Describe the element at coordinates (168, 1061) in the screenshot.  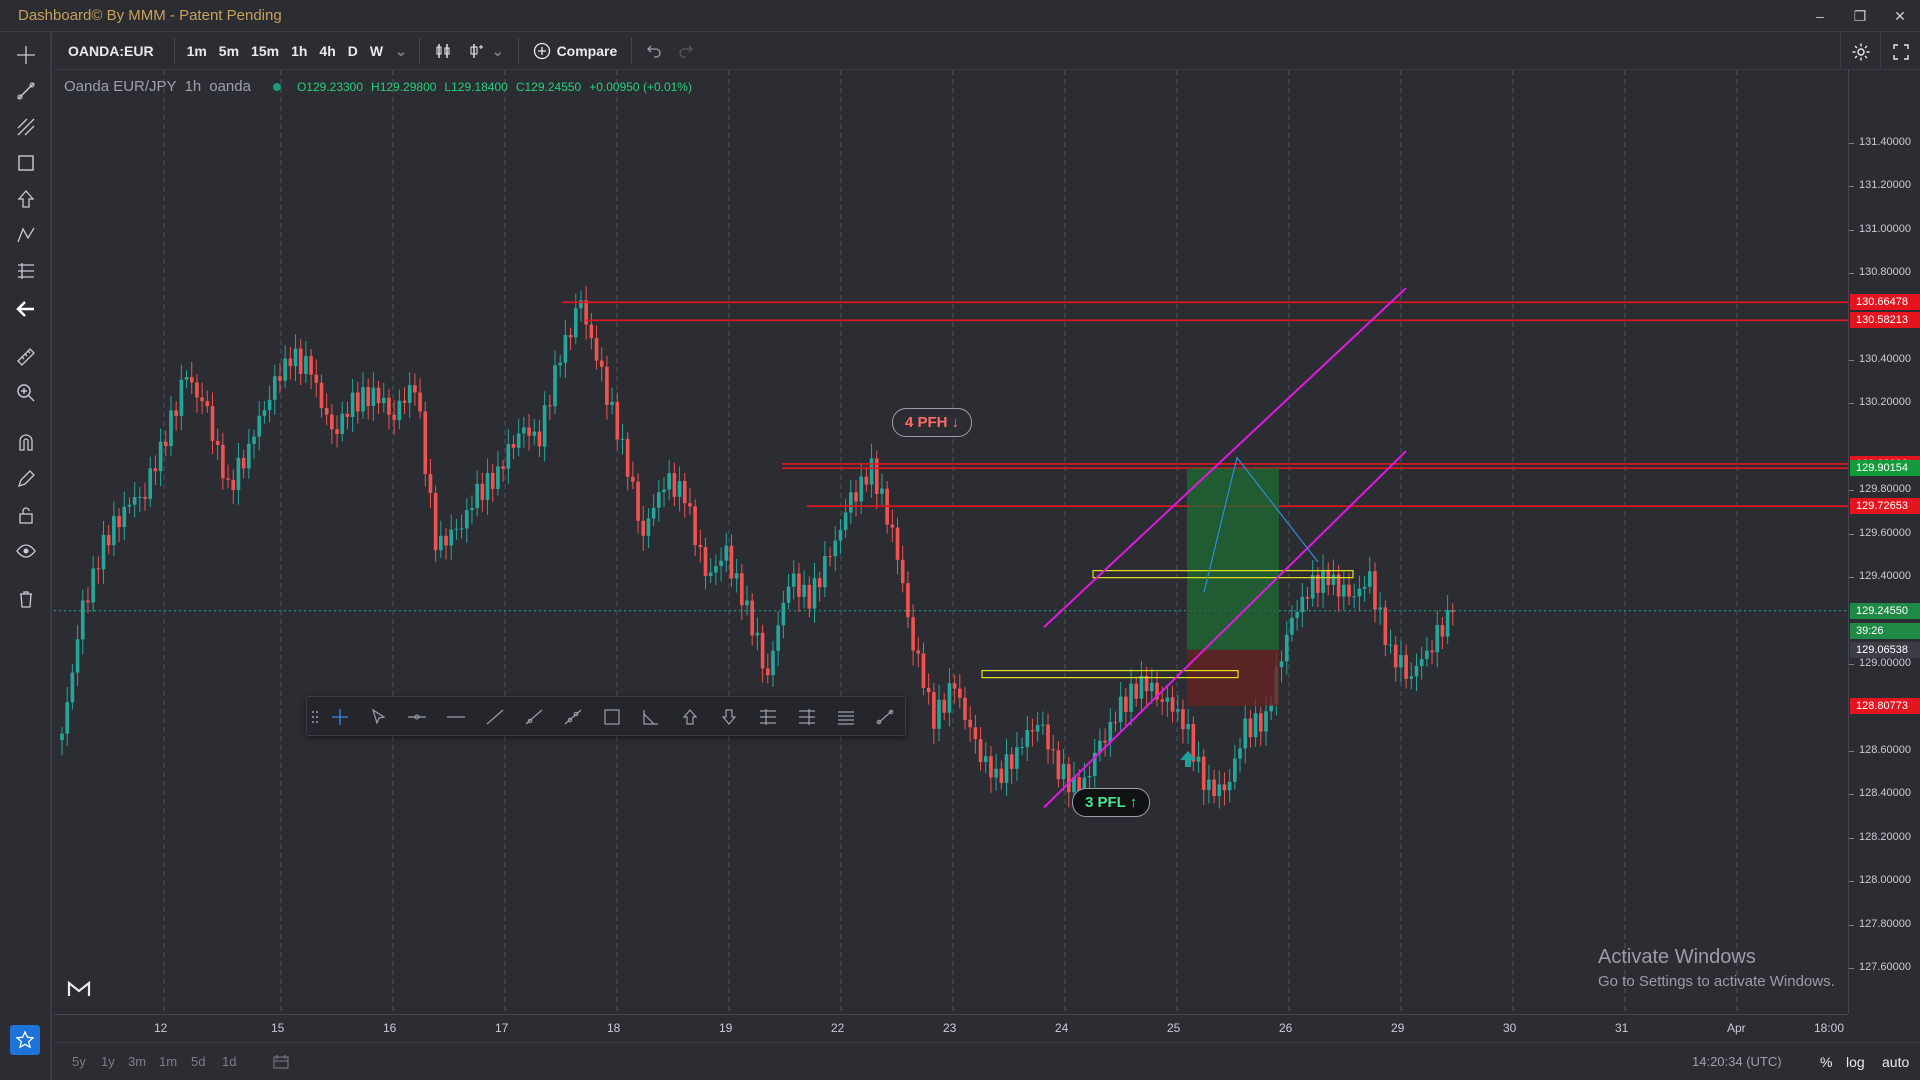
I see `range-1m: 1m` at that location.